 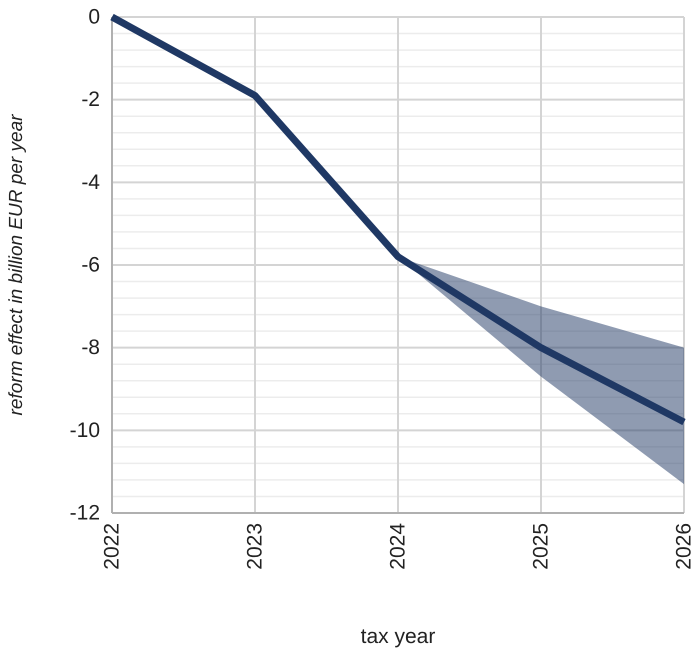 I want to click on x-tick-label: 2023, so click(x=255, y=546).